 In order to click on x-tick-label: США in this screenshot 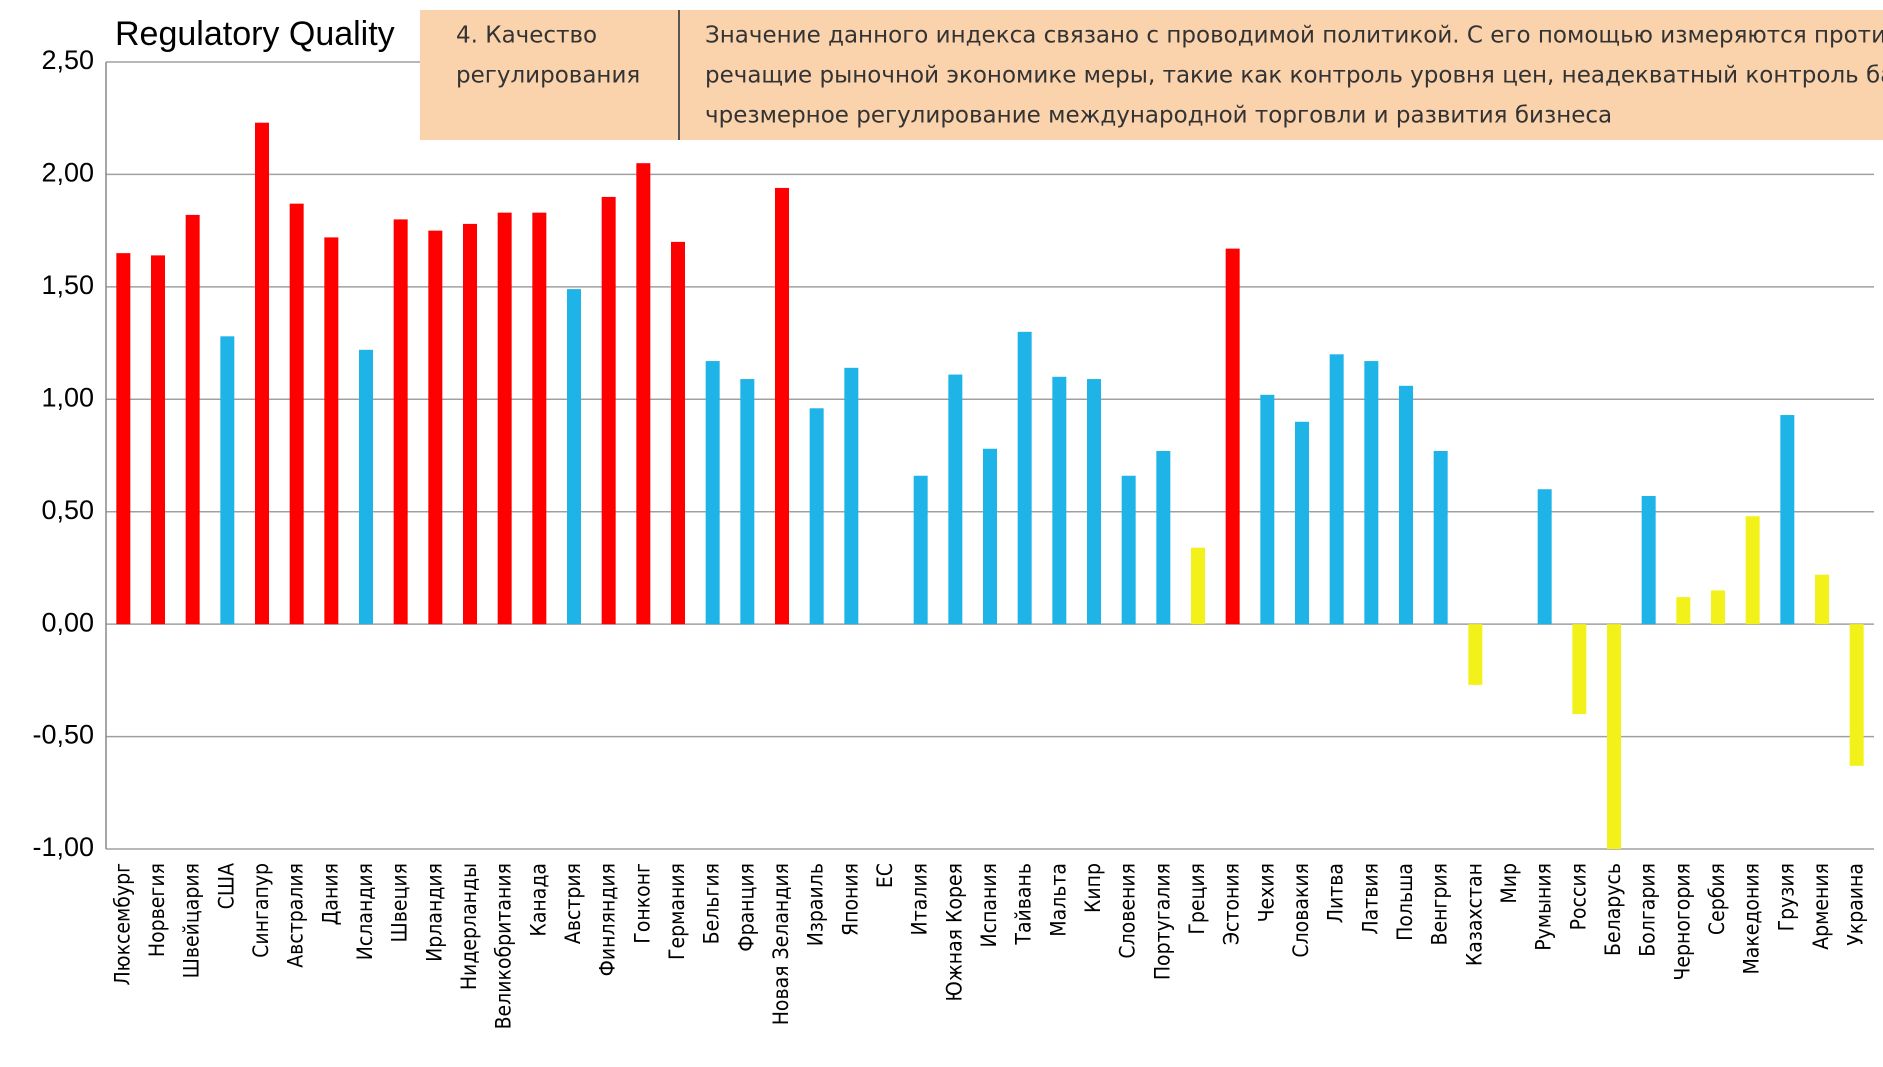, I will do `click(226, 886)`.